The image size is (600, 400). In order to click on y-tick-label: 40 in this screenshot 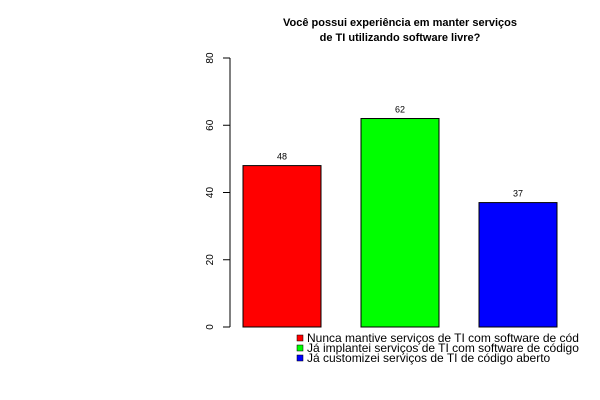, I will do `click(210, 193)`.